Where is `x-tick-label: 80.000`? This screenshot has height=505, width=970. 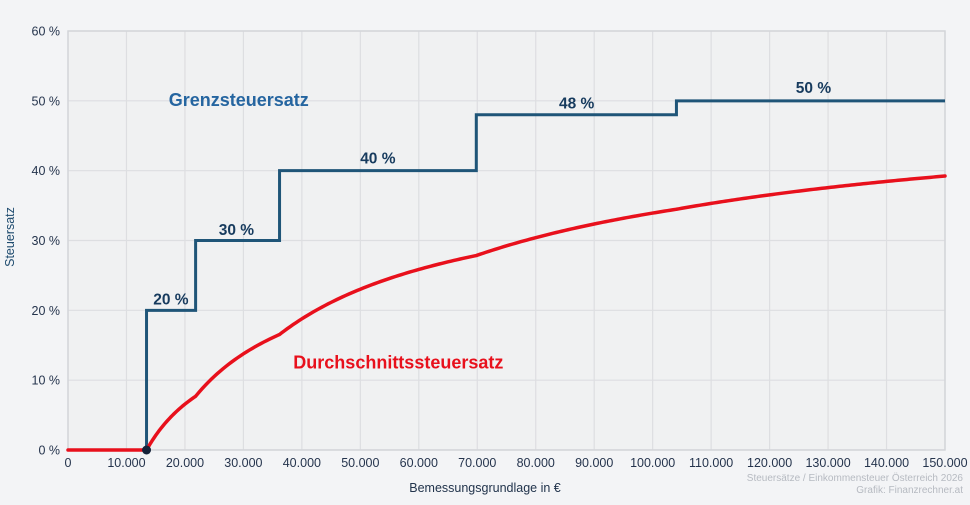
x-tick-label: 80.000 is located at coordinates (536, 463).